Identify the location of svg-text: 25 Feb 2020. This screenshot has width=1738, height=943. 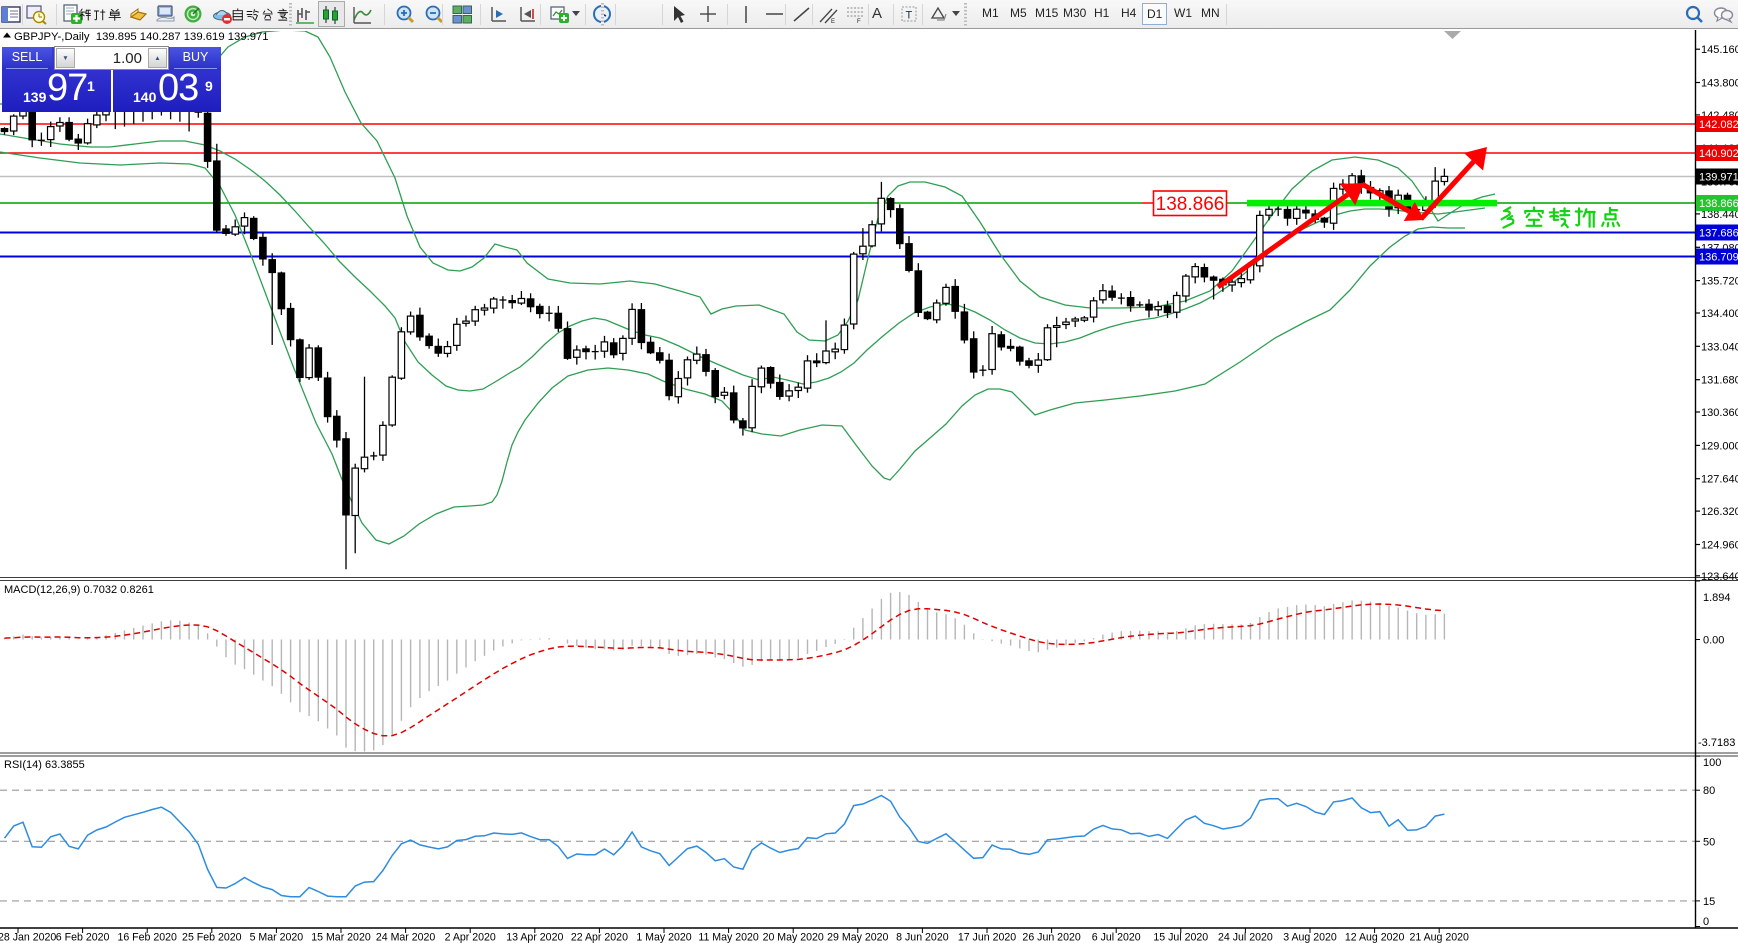
(212, 937).